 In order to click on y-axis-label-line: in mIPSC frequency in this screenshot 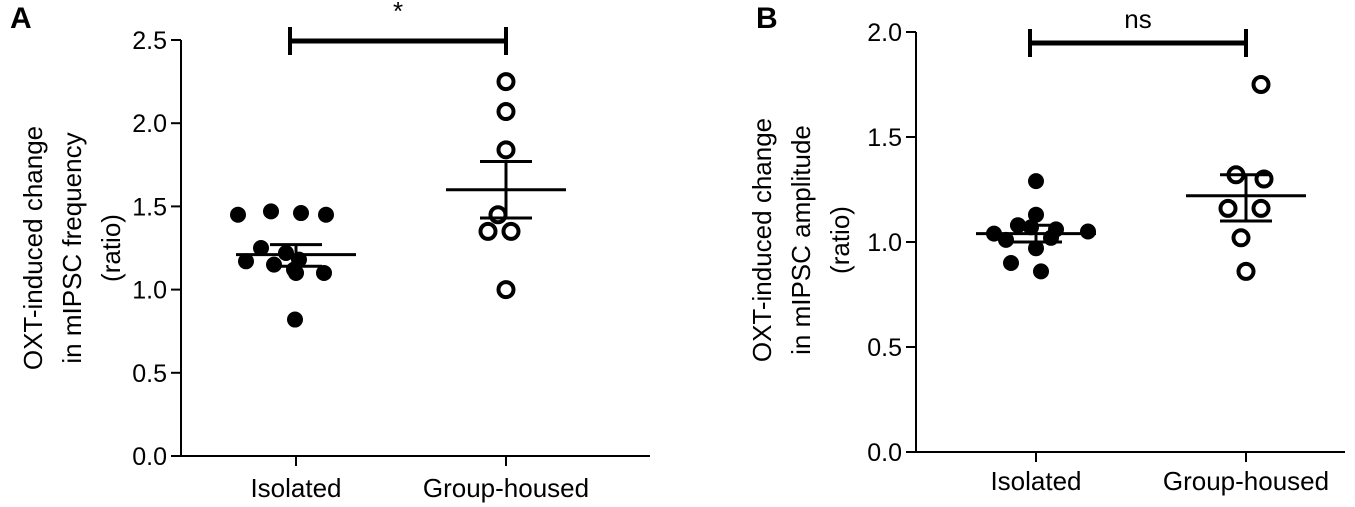, I will do `click(72, 247)`.